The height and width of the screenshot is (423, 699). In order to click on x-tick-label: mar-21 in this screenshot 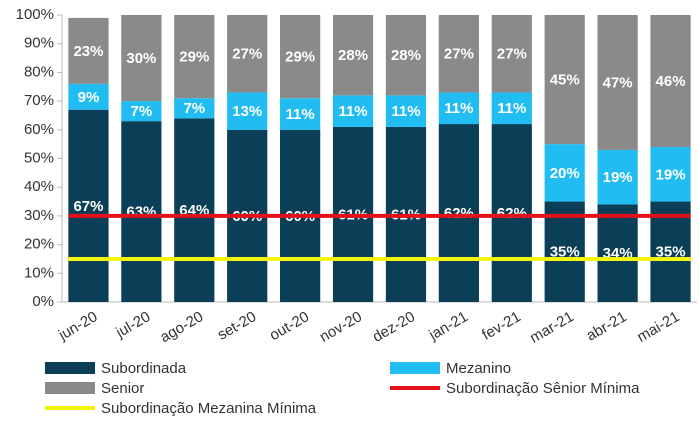, I will do `click(552, 327)`.